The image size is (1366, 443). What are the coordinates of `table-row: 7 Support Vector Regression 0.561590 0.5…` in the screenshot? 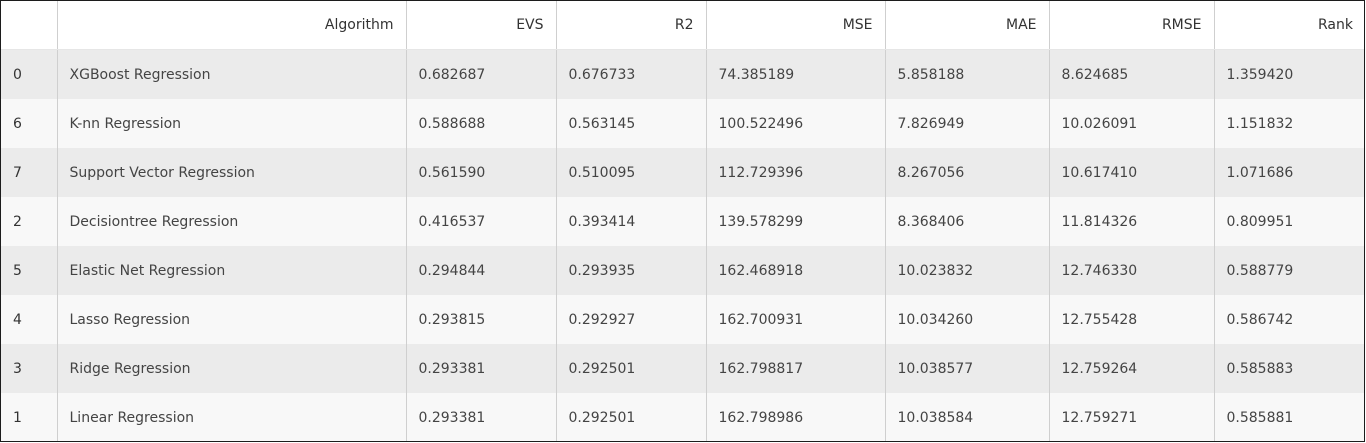 It's located at (682, 172).